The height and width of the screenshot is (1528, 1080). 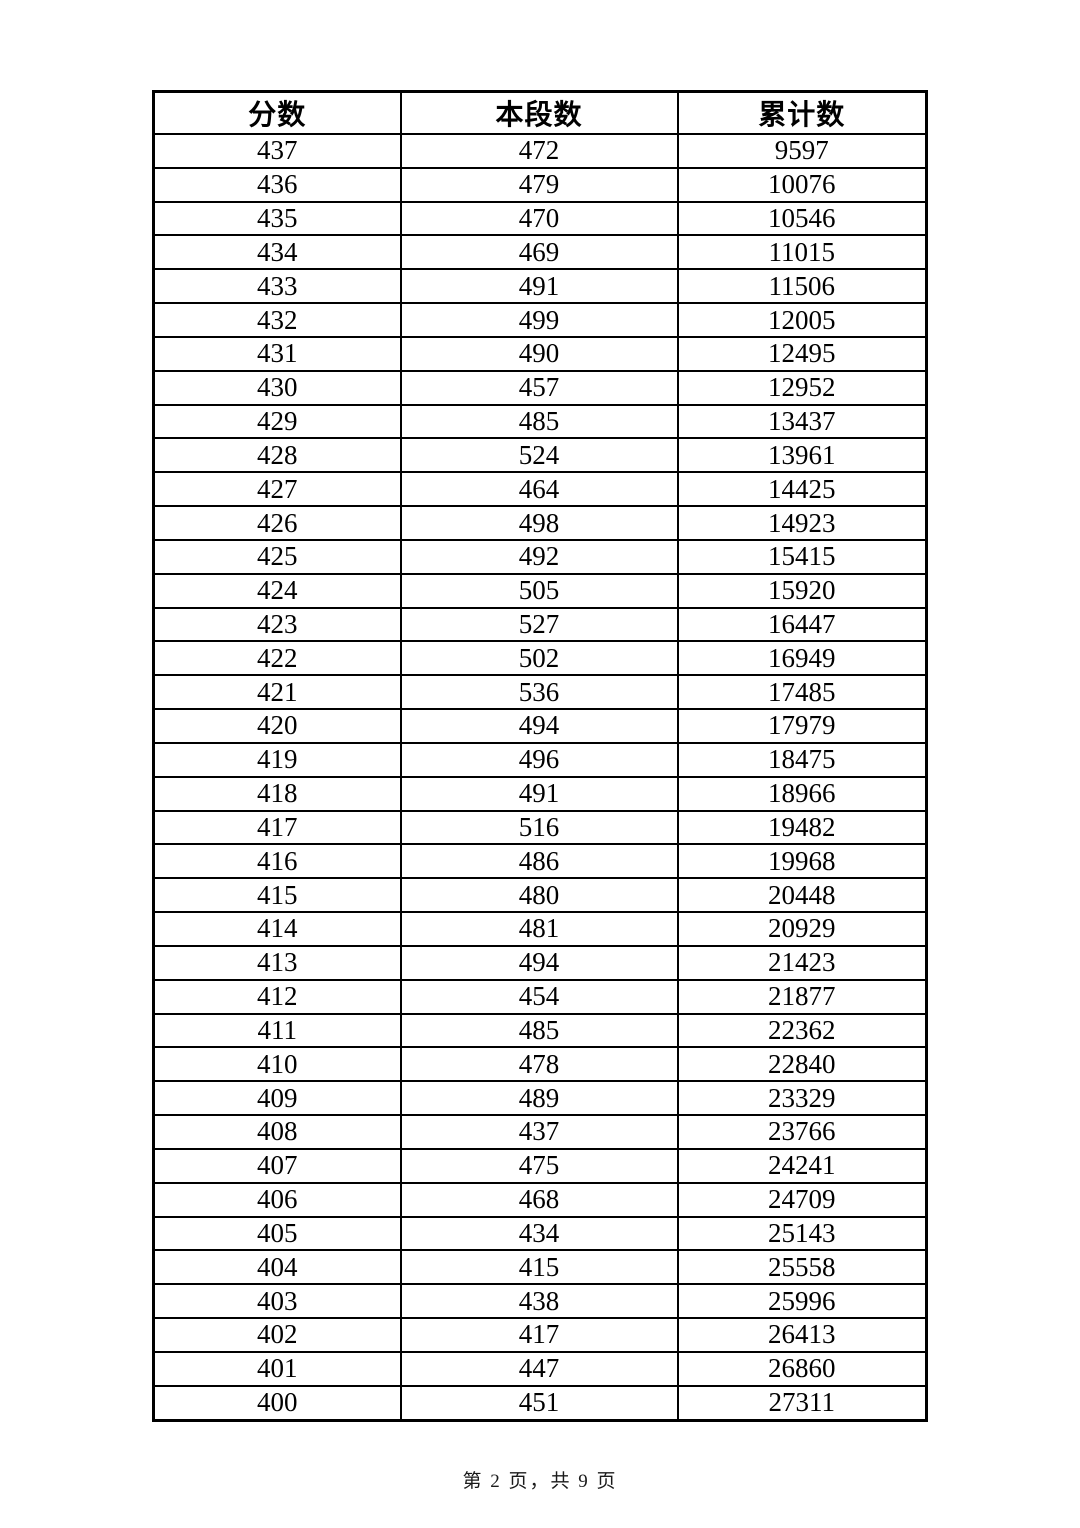 I want to click on table-row: 425 492 15415, so click(x=540, y=556).